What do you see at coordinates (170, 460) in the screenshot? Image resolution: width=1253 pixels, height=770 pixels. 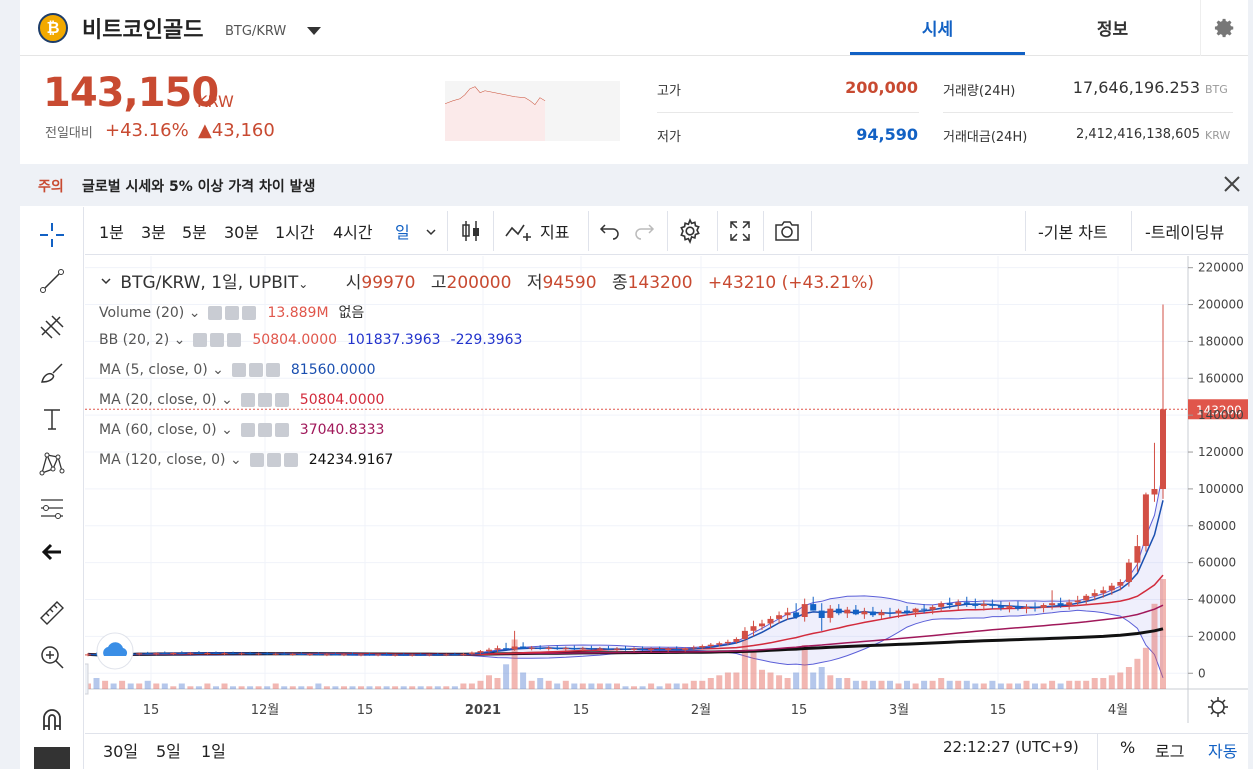 I see `indicator-name: MA (120, close, 0) ⌄` at bounding box center [170, 460].